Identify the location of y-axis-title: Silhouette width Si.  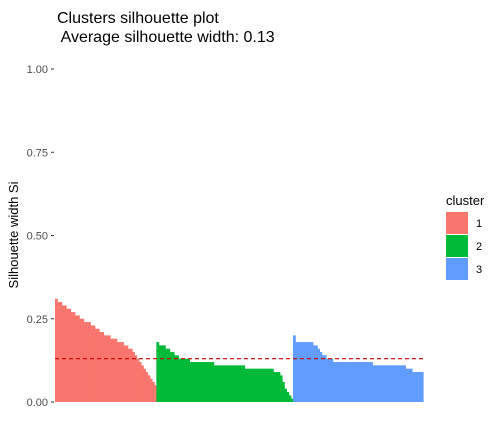
(13, 234).